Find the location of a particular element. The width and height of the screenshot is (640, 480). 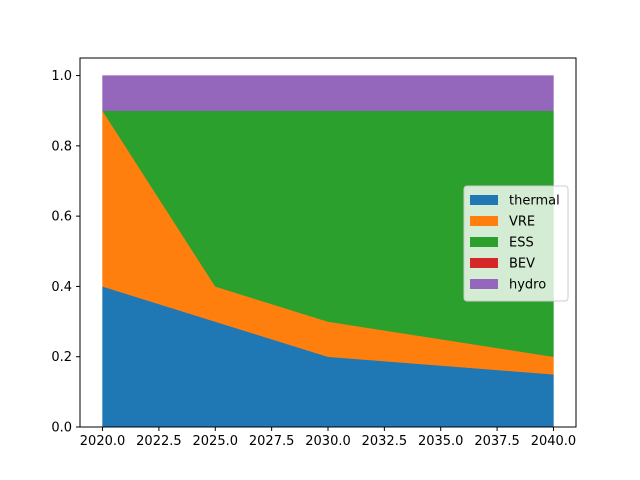

legend-swatch-ess is located at coordinates (484, 242).